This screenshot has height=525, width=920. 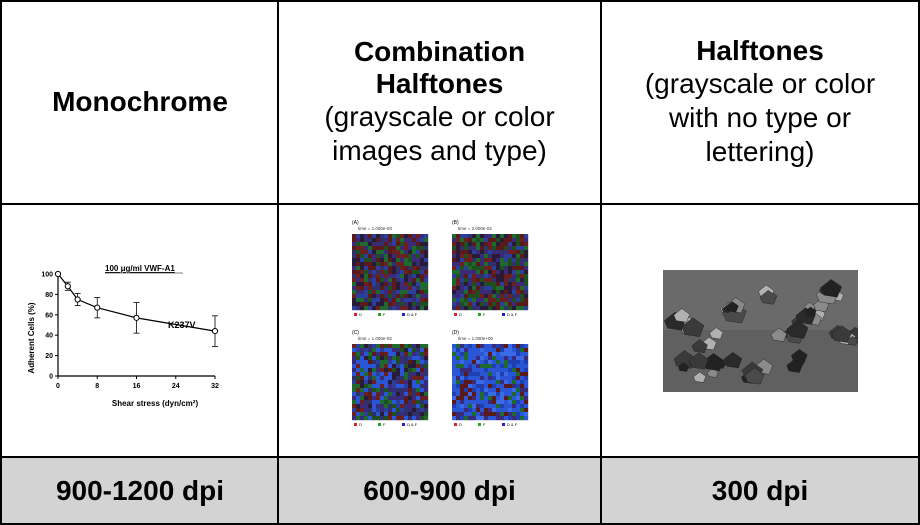 I want to click on data-point, so click(x=67, y=285).